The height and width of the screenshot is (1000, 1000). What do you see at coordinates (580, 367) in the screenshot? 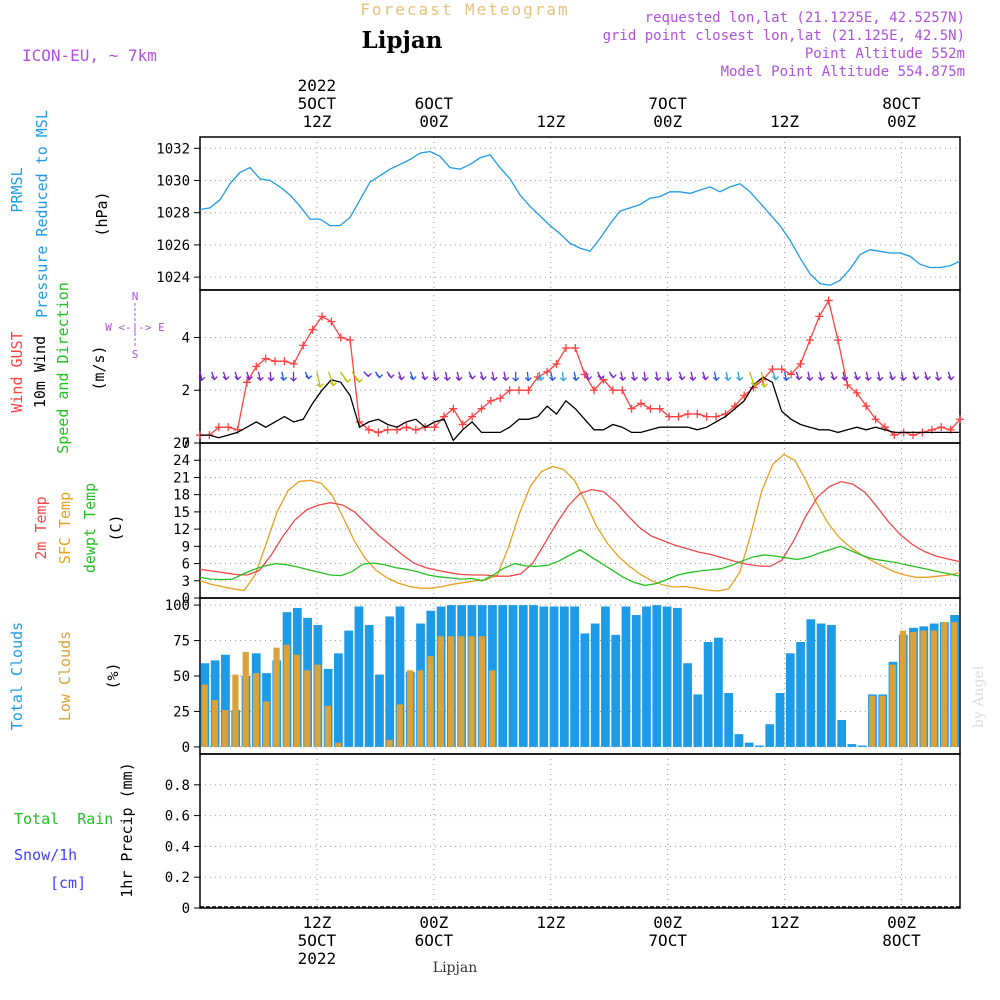
I see `gust-line` at bounding box center [580, 367].